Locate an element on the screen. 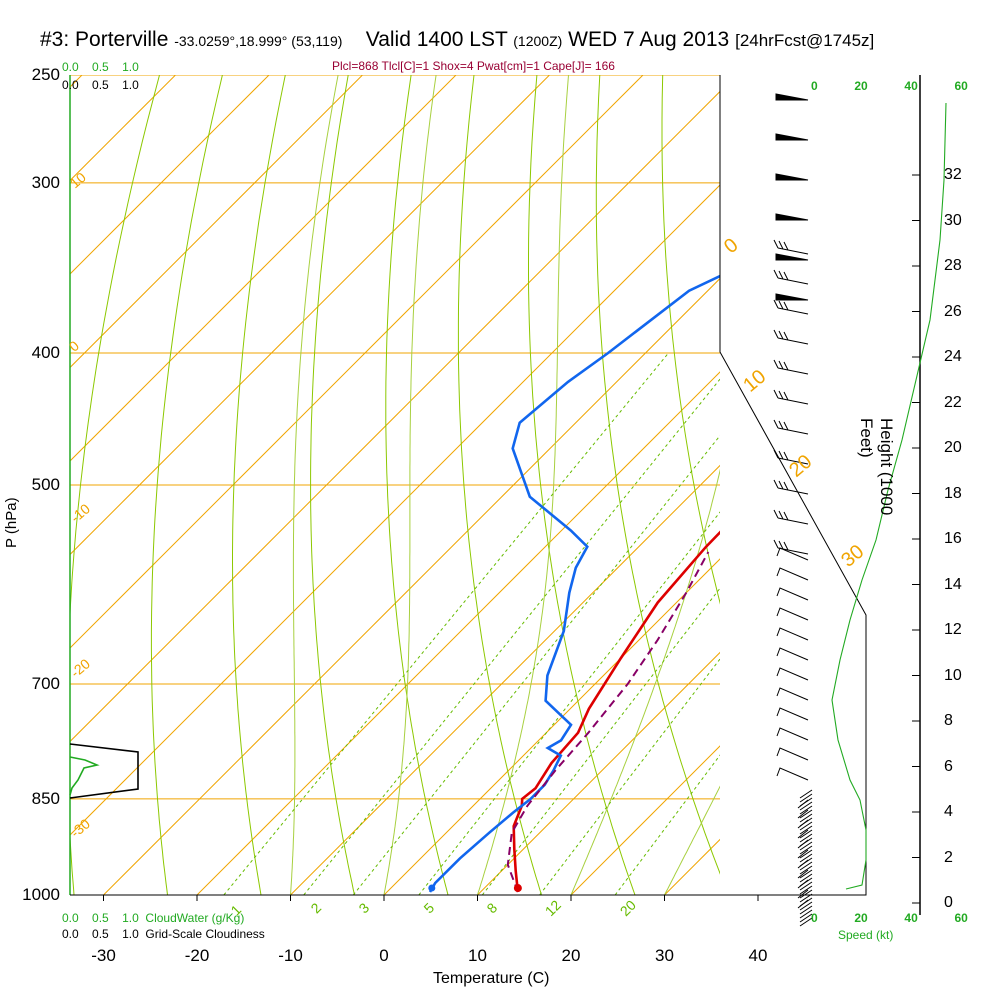 Image resolution: width=1000 pixels, height=1000 pixels. temperature-tick-label: 30 is located at coordinates (664, 955).